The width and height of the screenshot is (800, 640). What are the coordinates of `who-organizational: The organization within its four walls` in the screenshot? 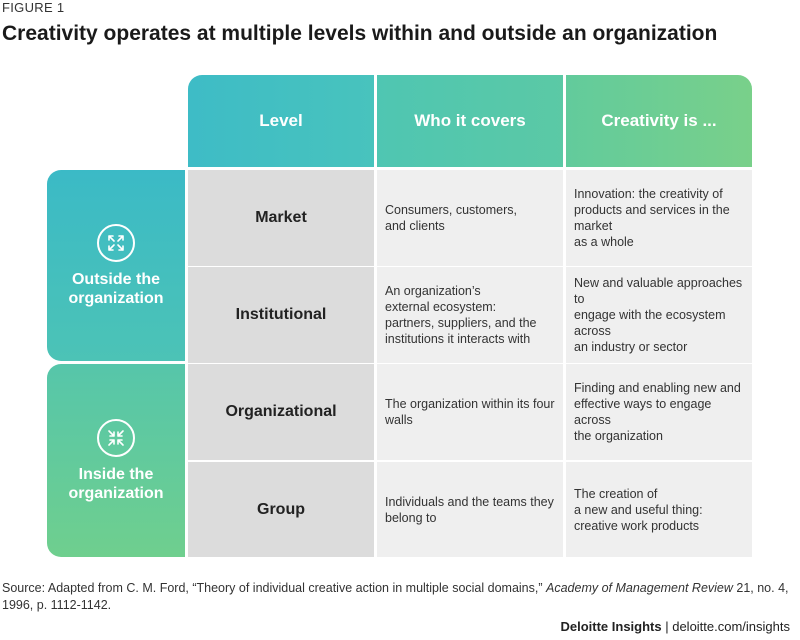 It's located at (470, 412).